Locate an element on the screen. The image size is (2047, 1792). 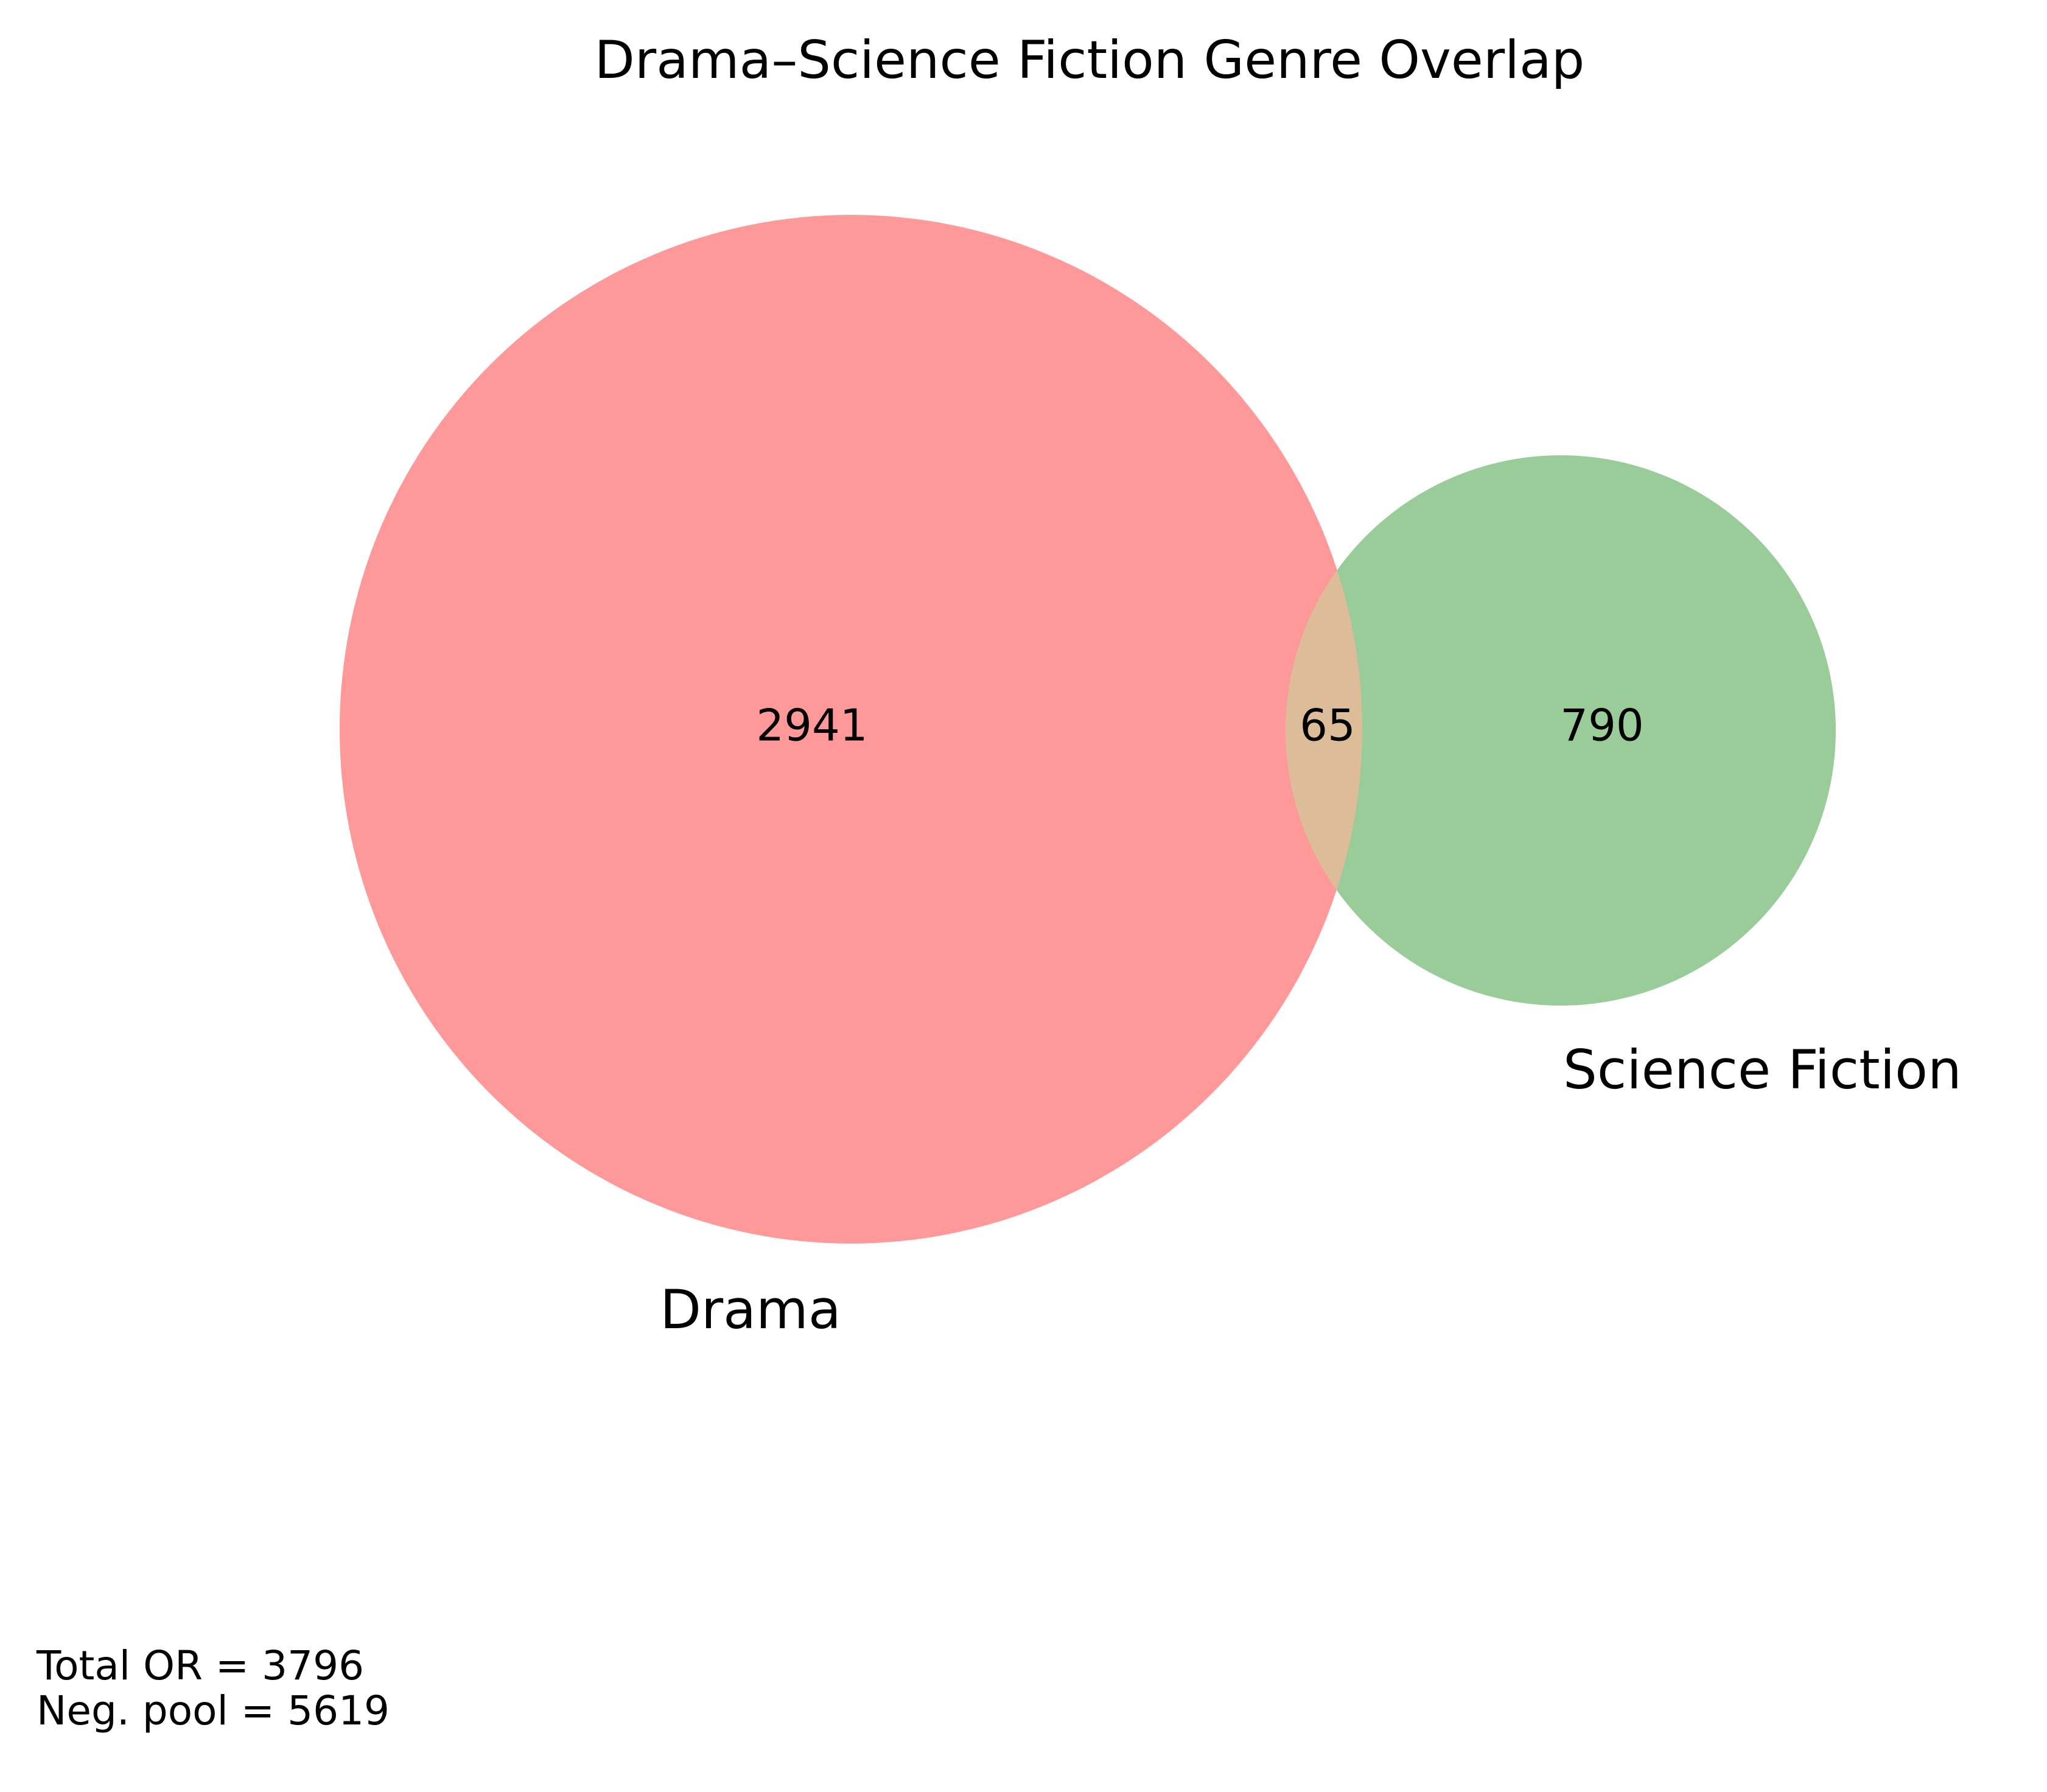
drama-only-count: 2941 is located at coordinates (811, 725).